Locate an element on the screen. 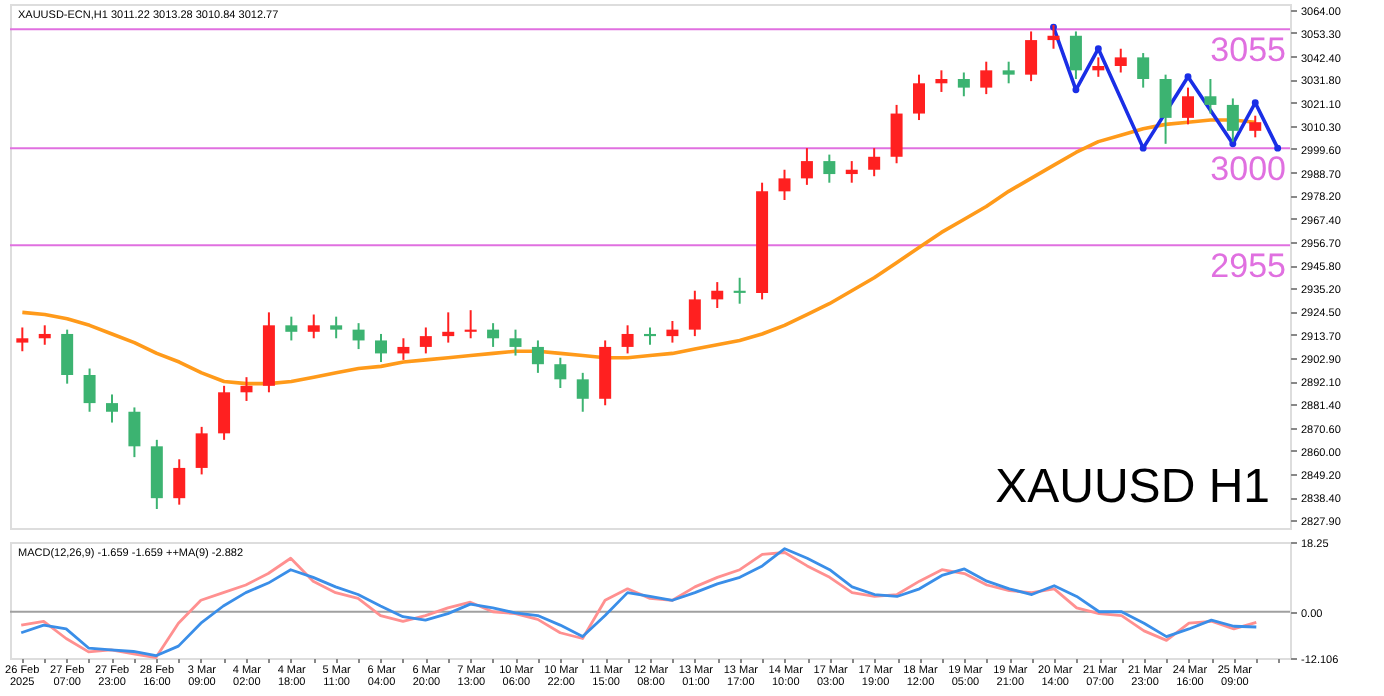 Image resolution: width=1384 pixels, height=696 pixels. ref-line-label: 3055 is located at coordinates (1248, 50).